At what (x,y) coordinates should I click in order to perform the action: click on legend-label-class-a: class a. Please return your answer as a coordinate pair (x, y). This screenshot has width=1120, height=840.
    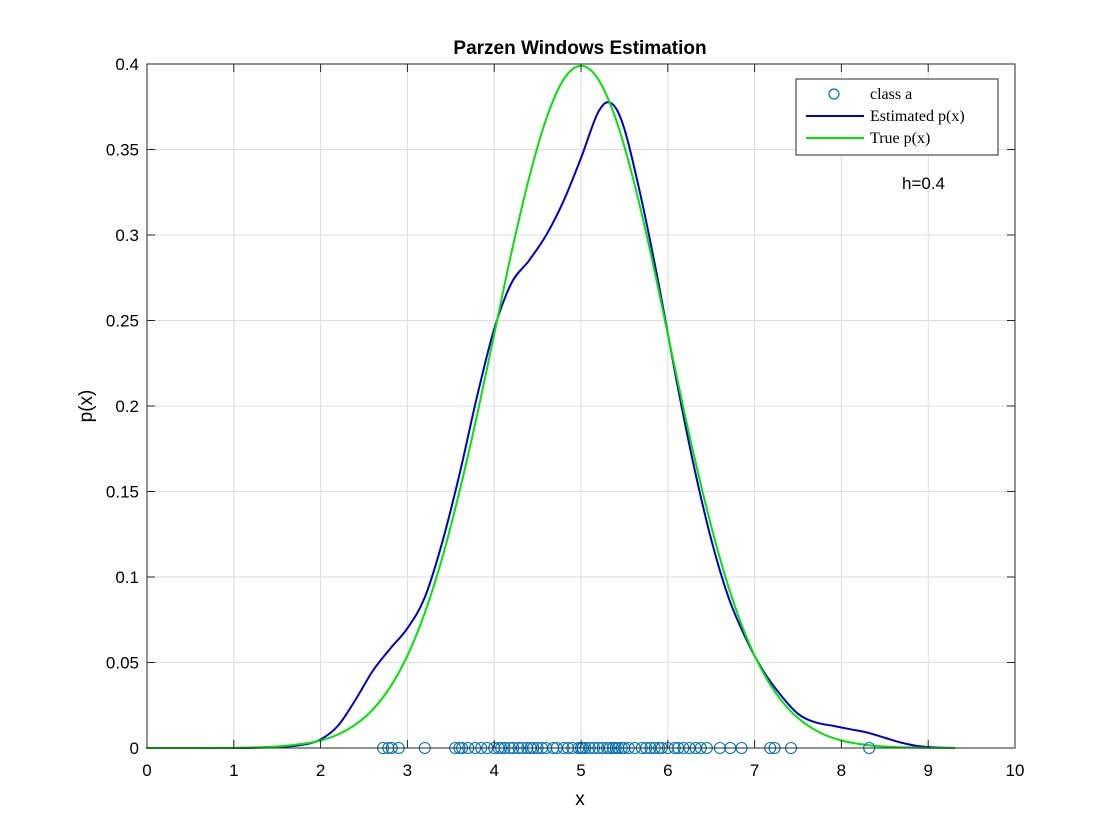
    Looking at the image, I should click on (891, 94).